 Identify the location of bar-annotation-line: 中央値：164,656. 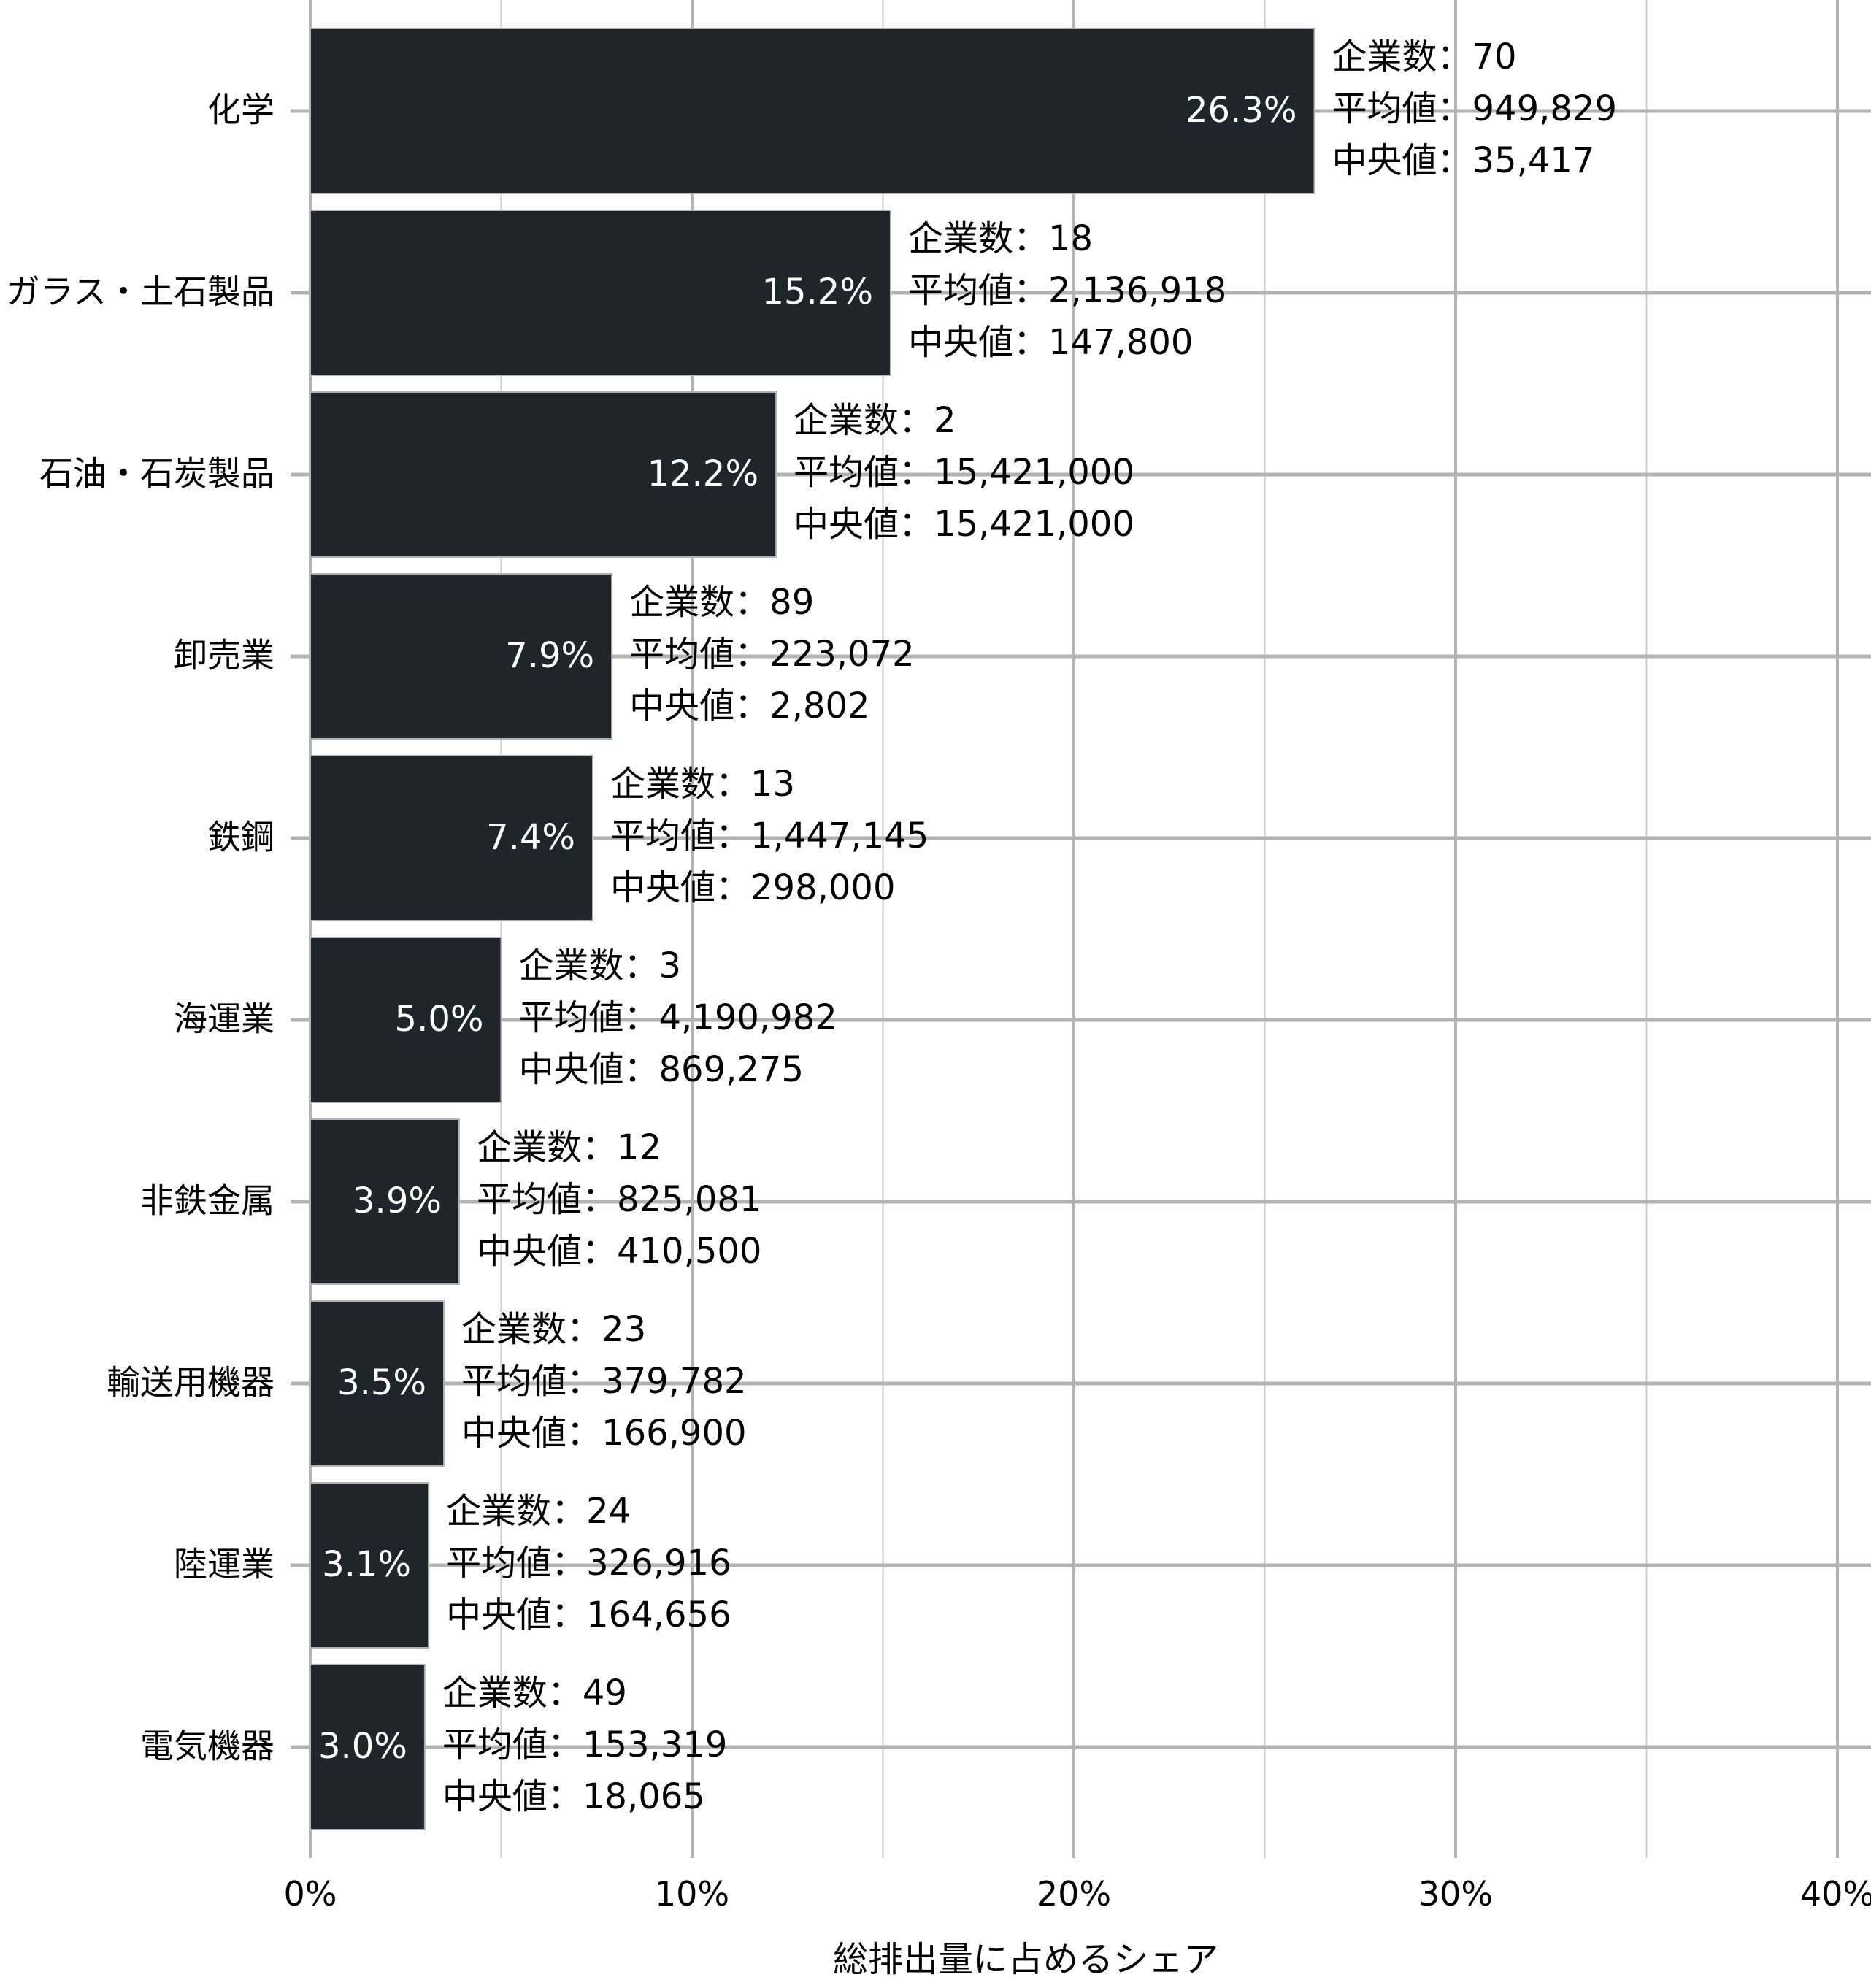
(589, 1614).